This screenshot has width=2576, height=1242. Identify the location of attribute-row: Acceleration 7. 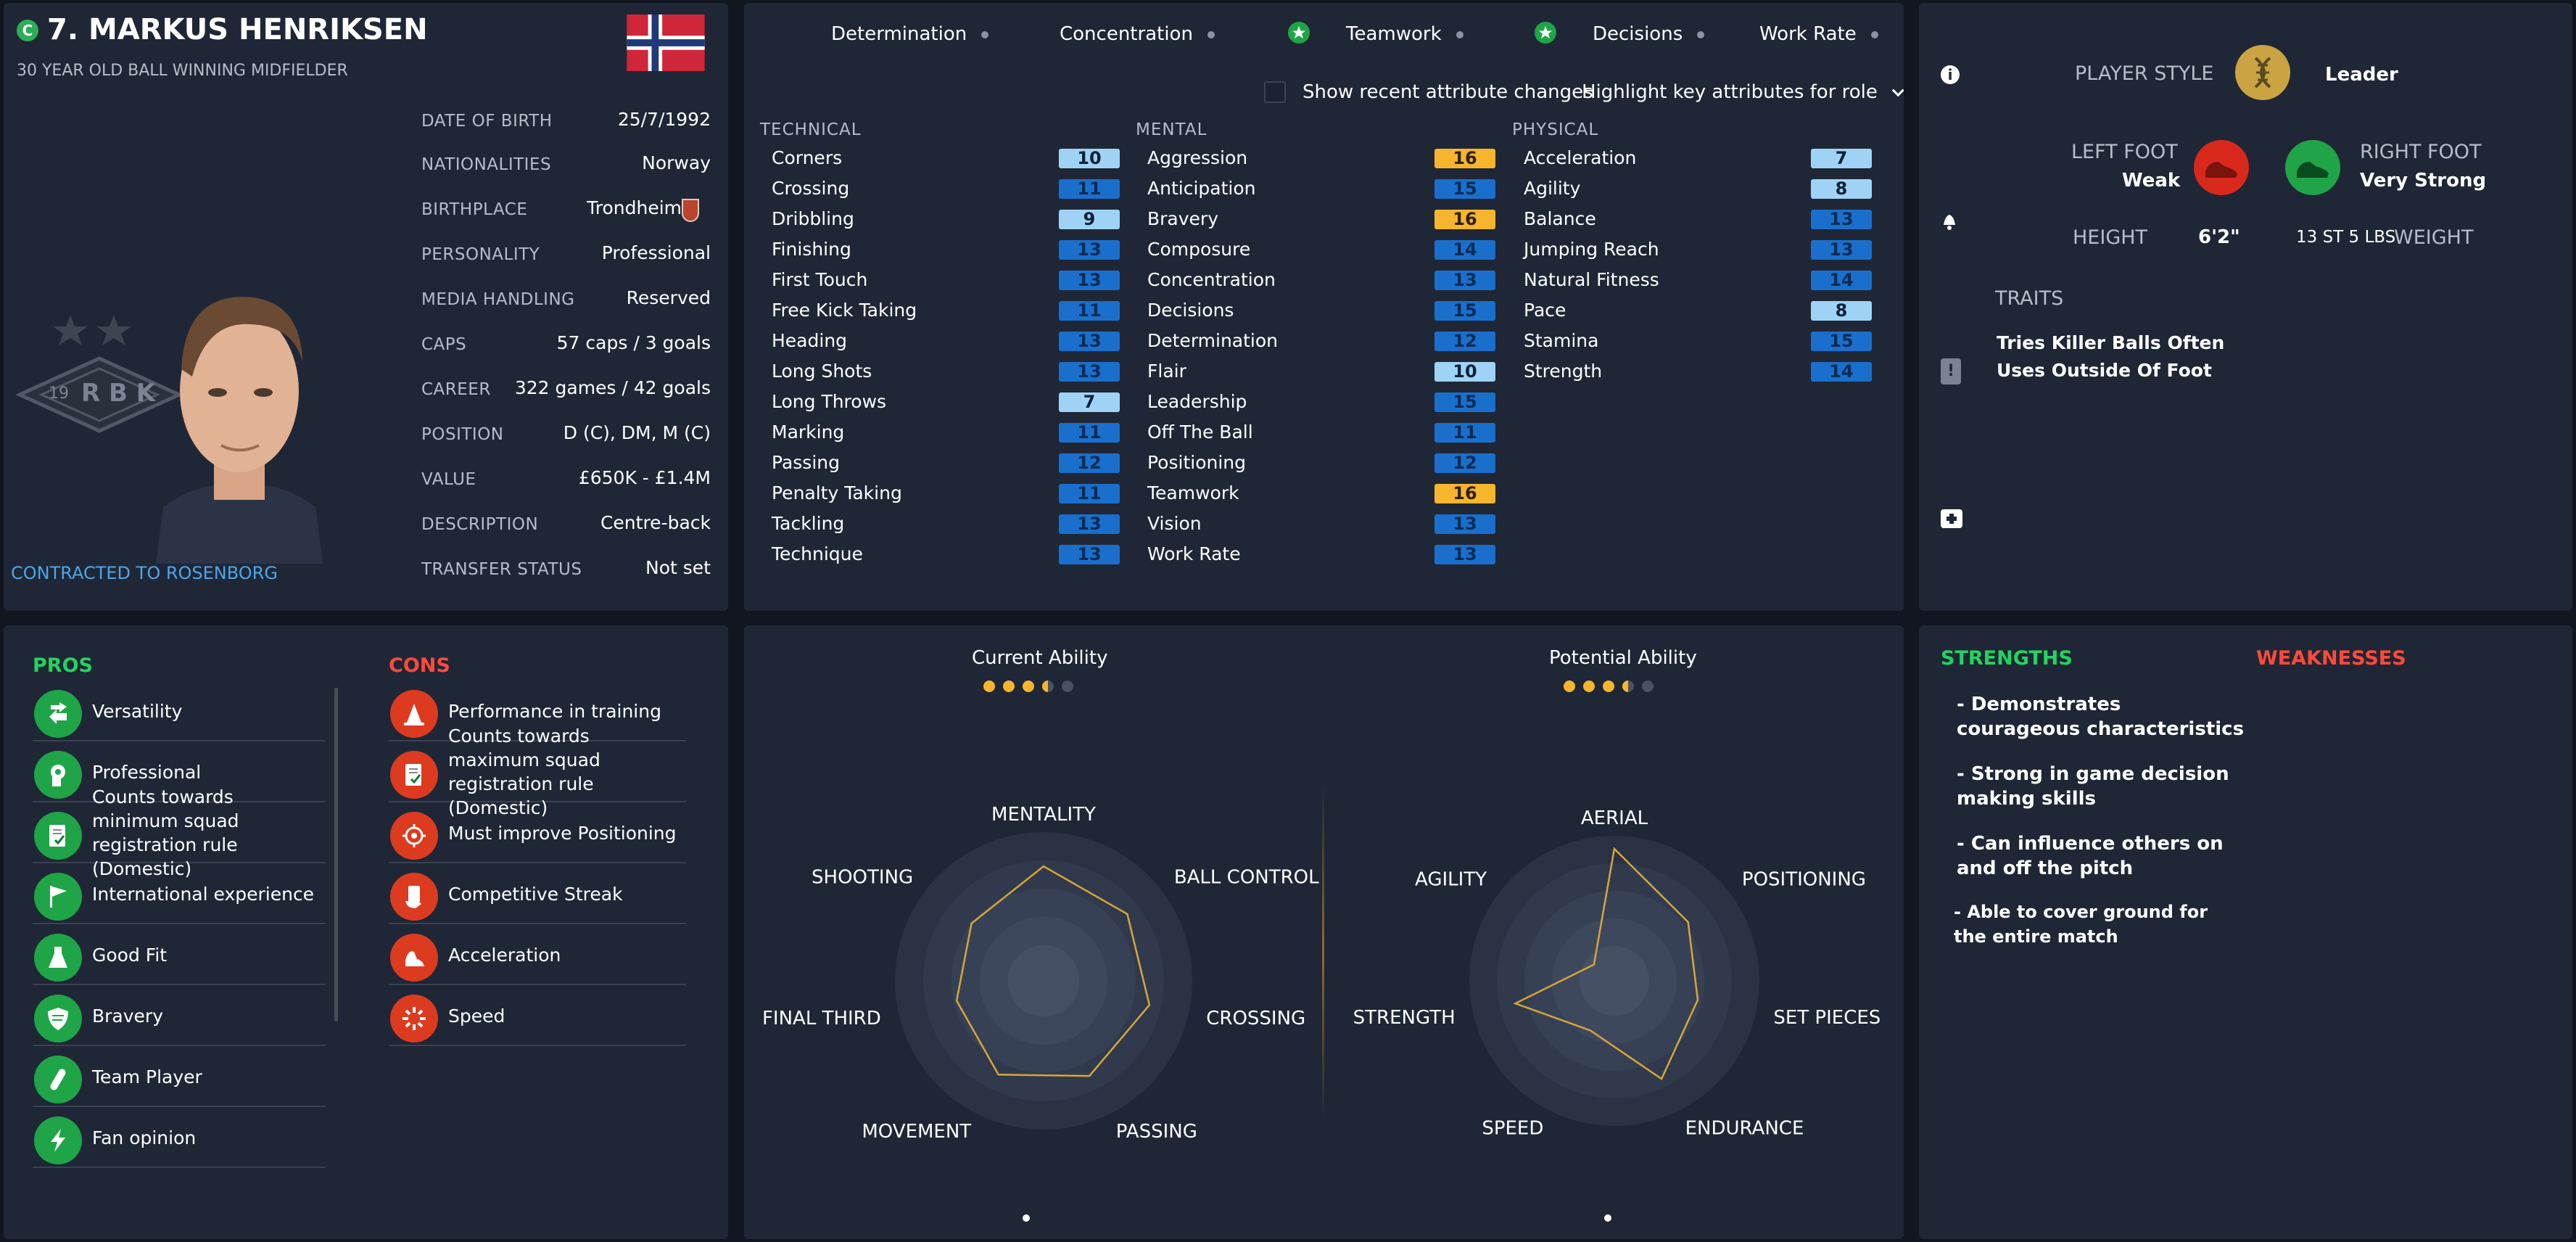
(1692, 158).